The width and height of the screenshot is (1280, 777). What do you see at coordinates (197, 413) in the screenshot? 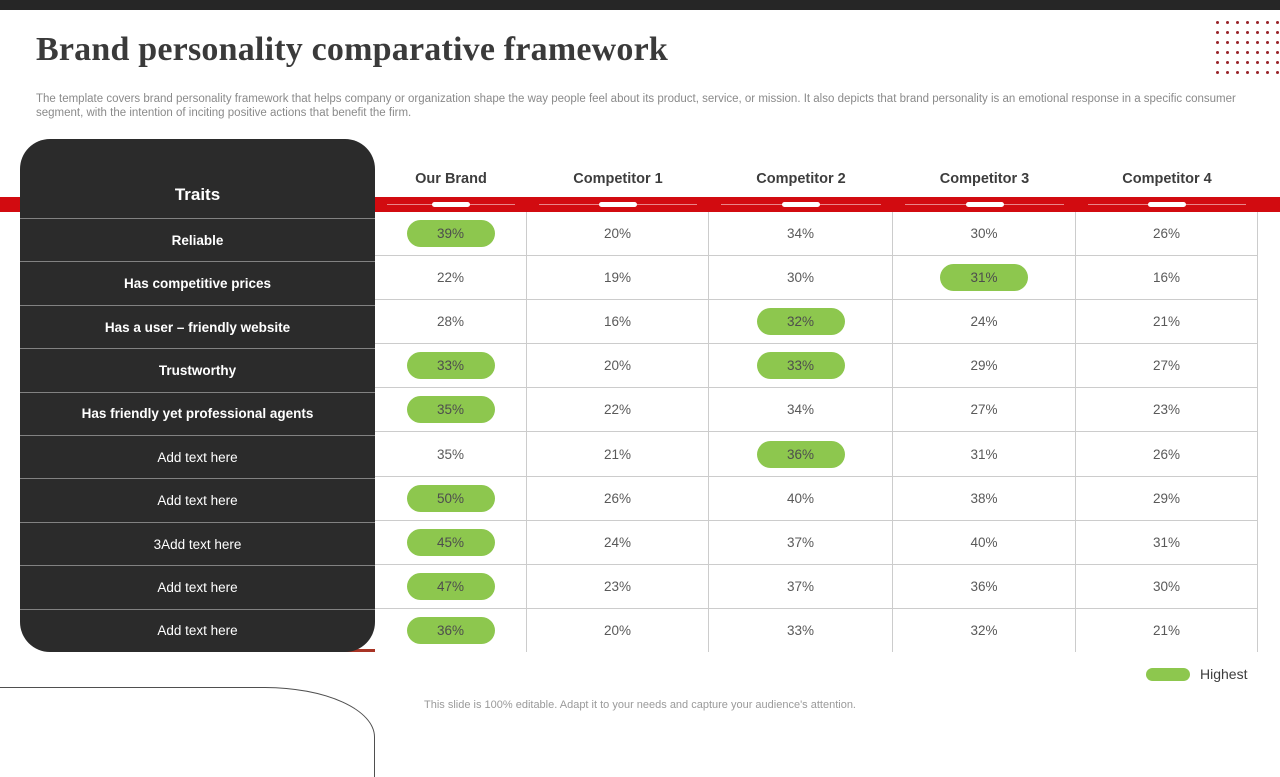
I see `trait-label: Has friendly yet professional agents` at bounding box center [197, 413].